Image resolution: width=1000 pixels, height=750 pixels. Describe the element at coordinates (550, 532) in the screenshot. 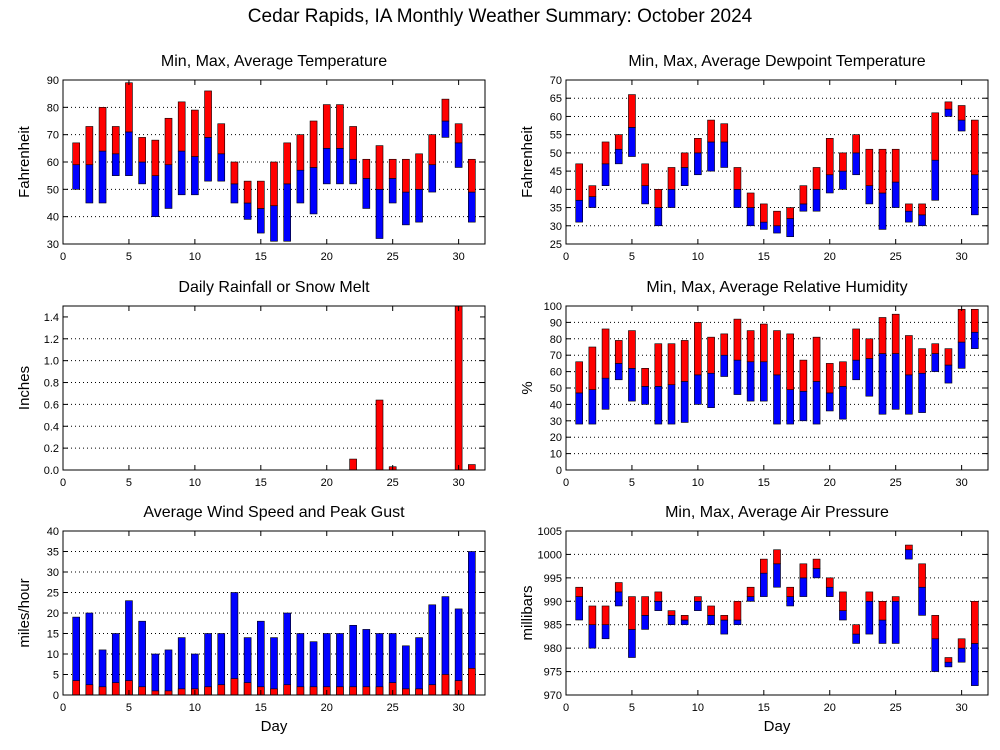

I see `y-tick-label: 1005` at that location.